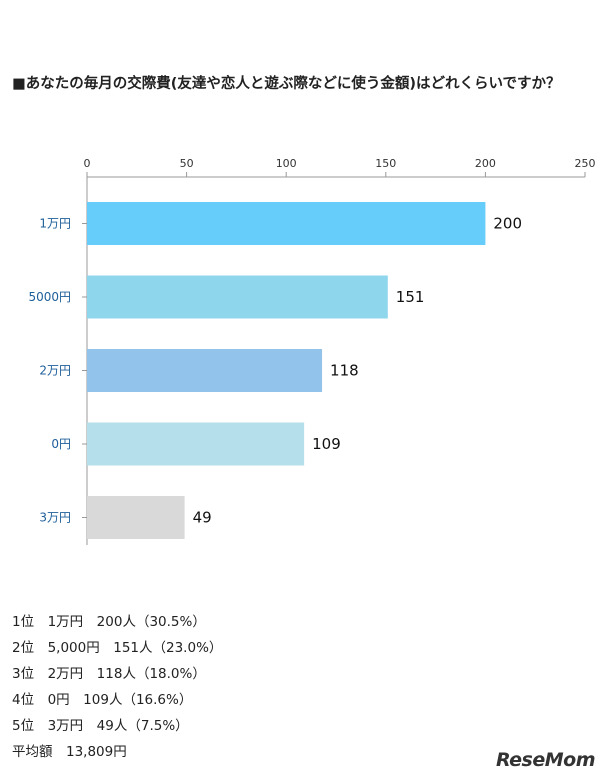 Image resolution: width=607 pixels, height=781 pixels. Describe the element at coordinates (286, 84) in the screenshot. I see `chart-title: ■あなたの毎月の交際費(友達や恋人と遊ぶ際などに使う金額)はどれくらいですか？` at that location.